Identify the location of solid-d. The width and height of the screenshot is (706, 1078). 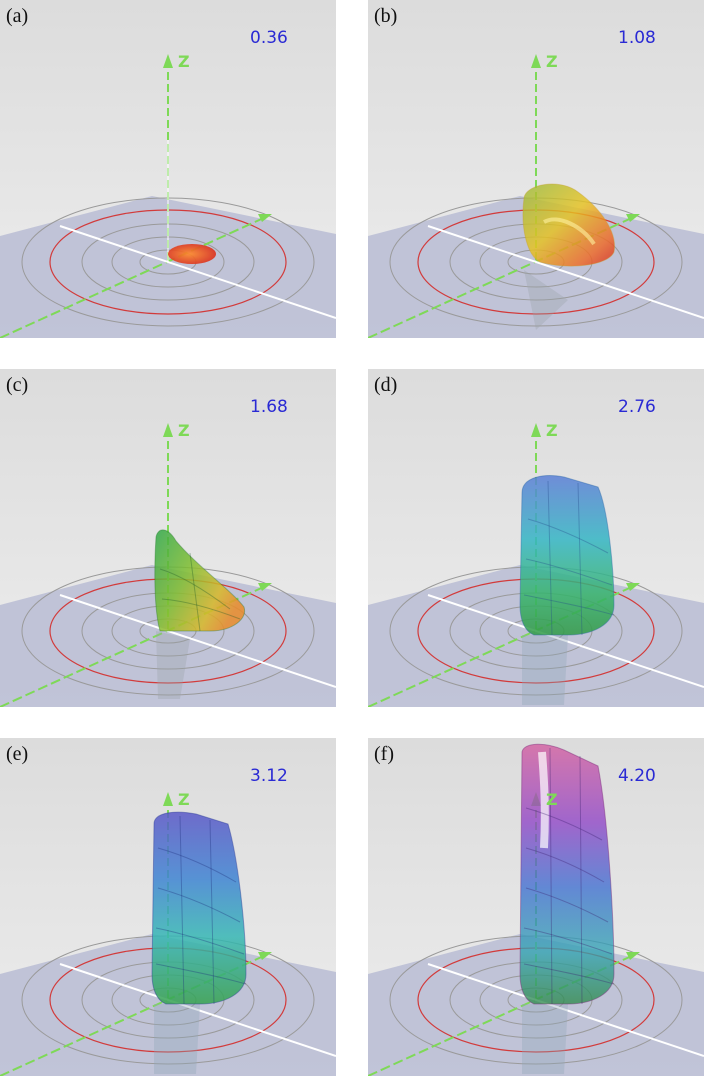
(567, 555).